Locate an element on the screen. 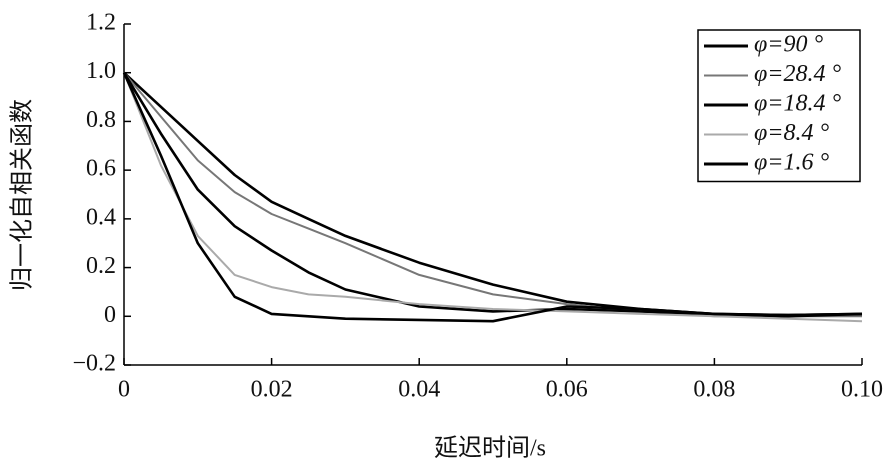 This screenshot has width=886, height=471. legend-label: φ=28.4 ° is located at coordinates (797, 74).